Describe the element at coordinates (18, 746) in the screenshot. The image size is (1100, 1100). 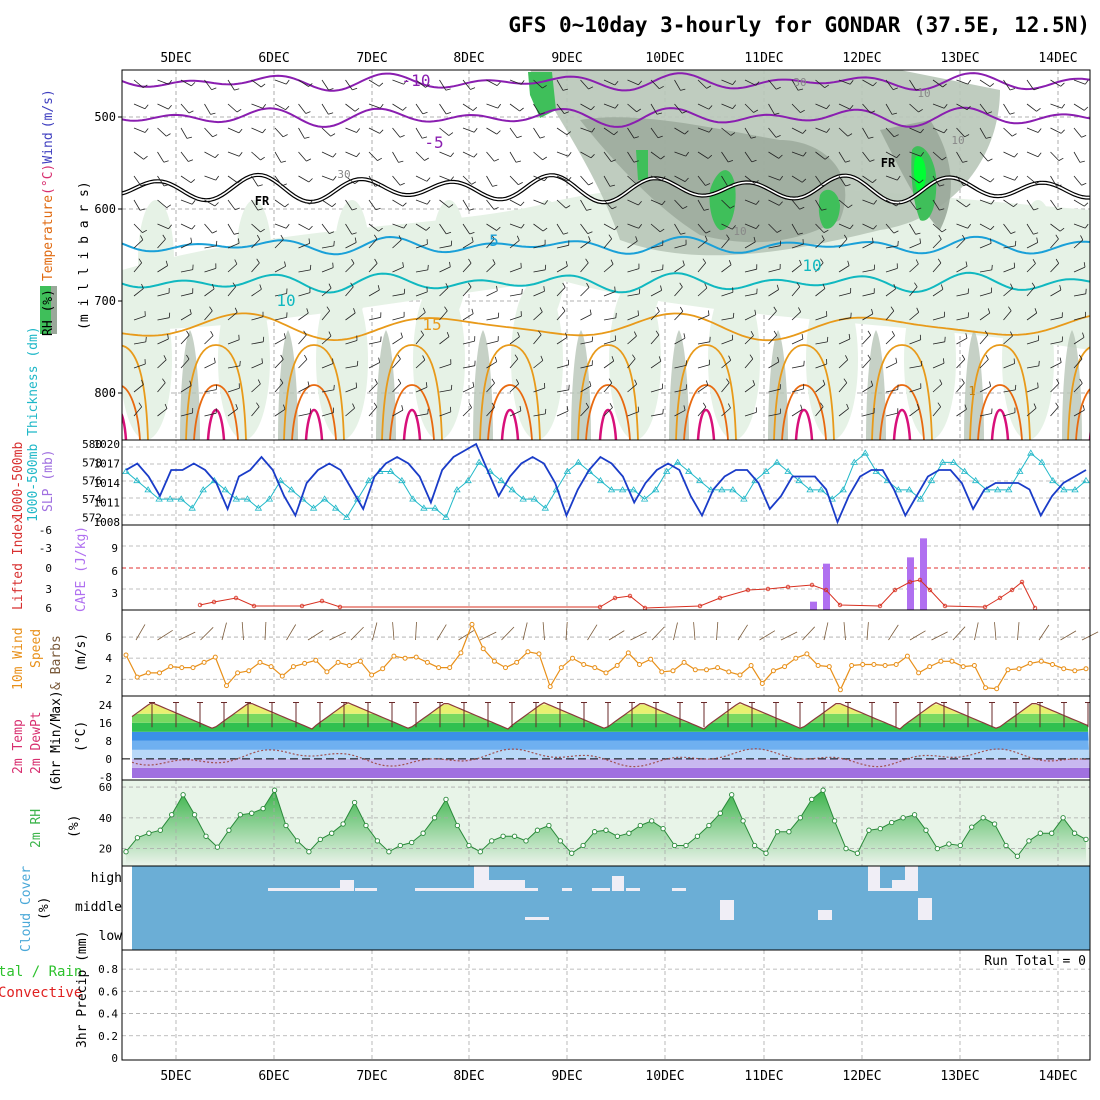
I see `temp-ylabel-1: 2m Temp` at that location.